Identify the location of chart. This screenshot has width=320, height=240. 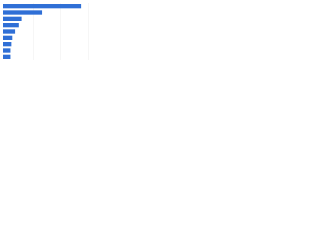
(50, 35).